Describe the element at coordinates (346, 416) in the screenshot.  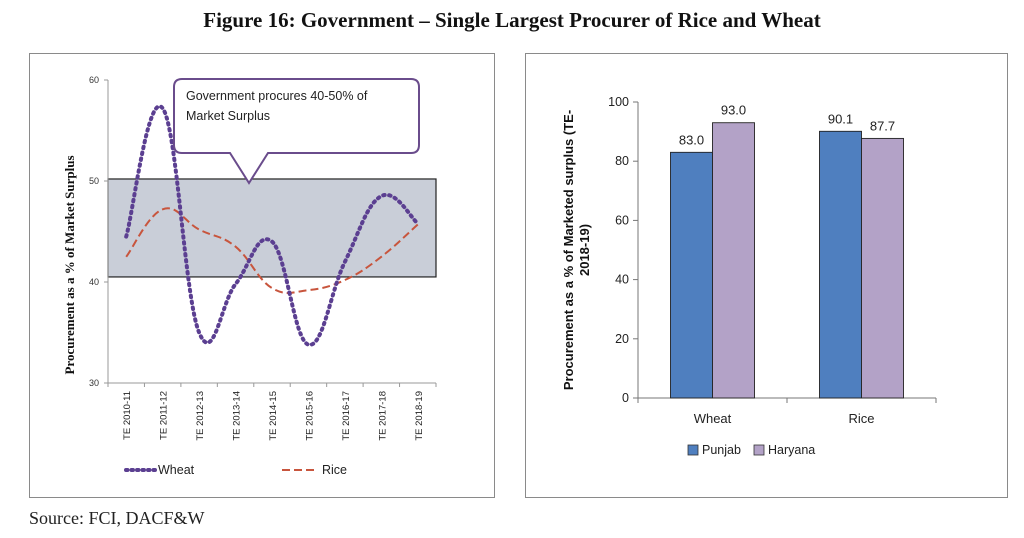
I see `line-x-tick-label: TE 2016-17` at that location.